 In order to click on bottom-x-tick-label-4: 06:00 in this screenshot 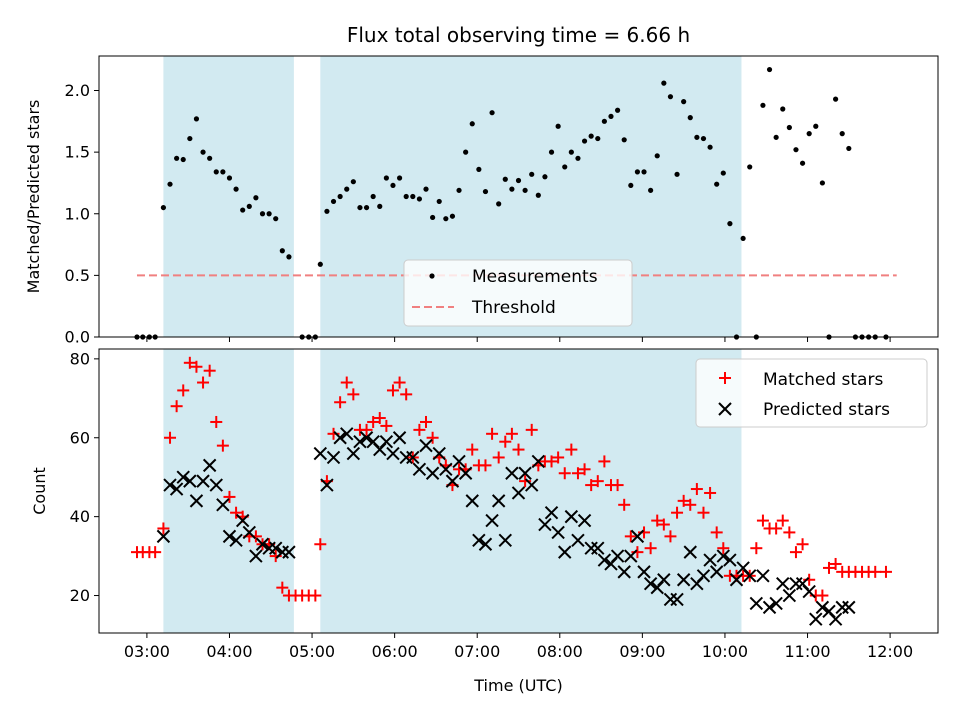, I will do `click(395, 651)`.